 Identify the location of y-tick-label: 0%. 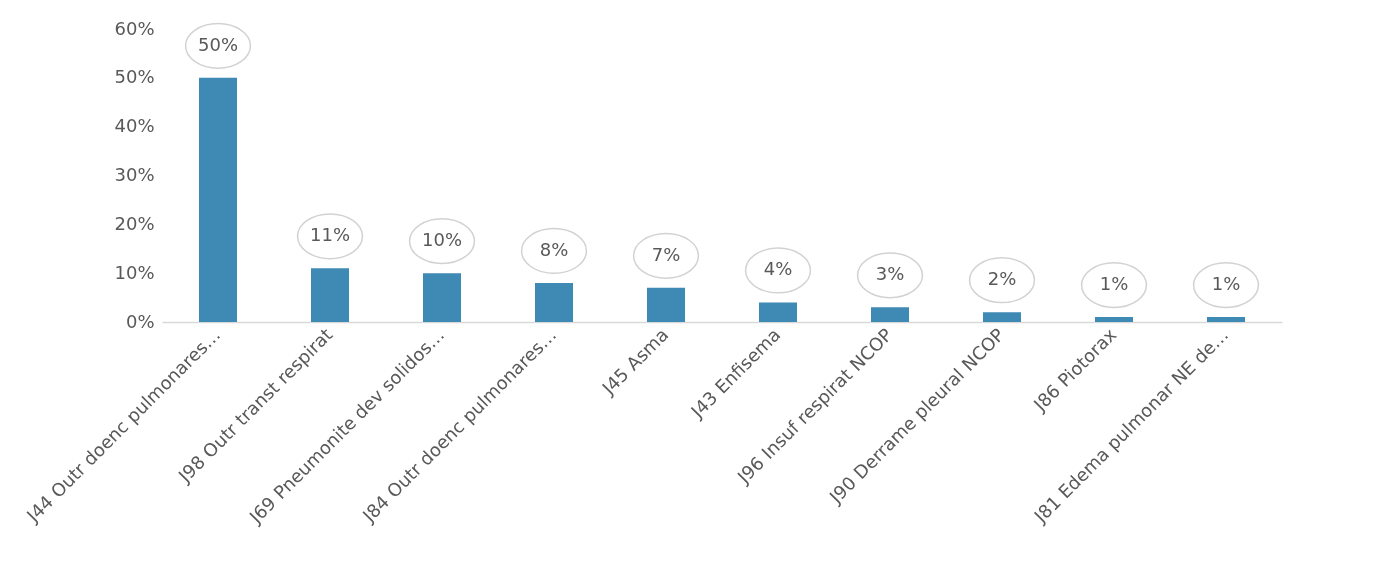
(140, 321).